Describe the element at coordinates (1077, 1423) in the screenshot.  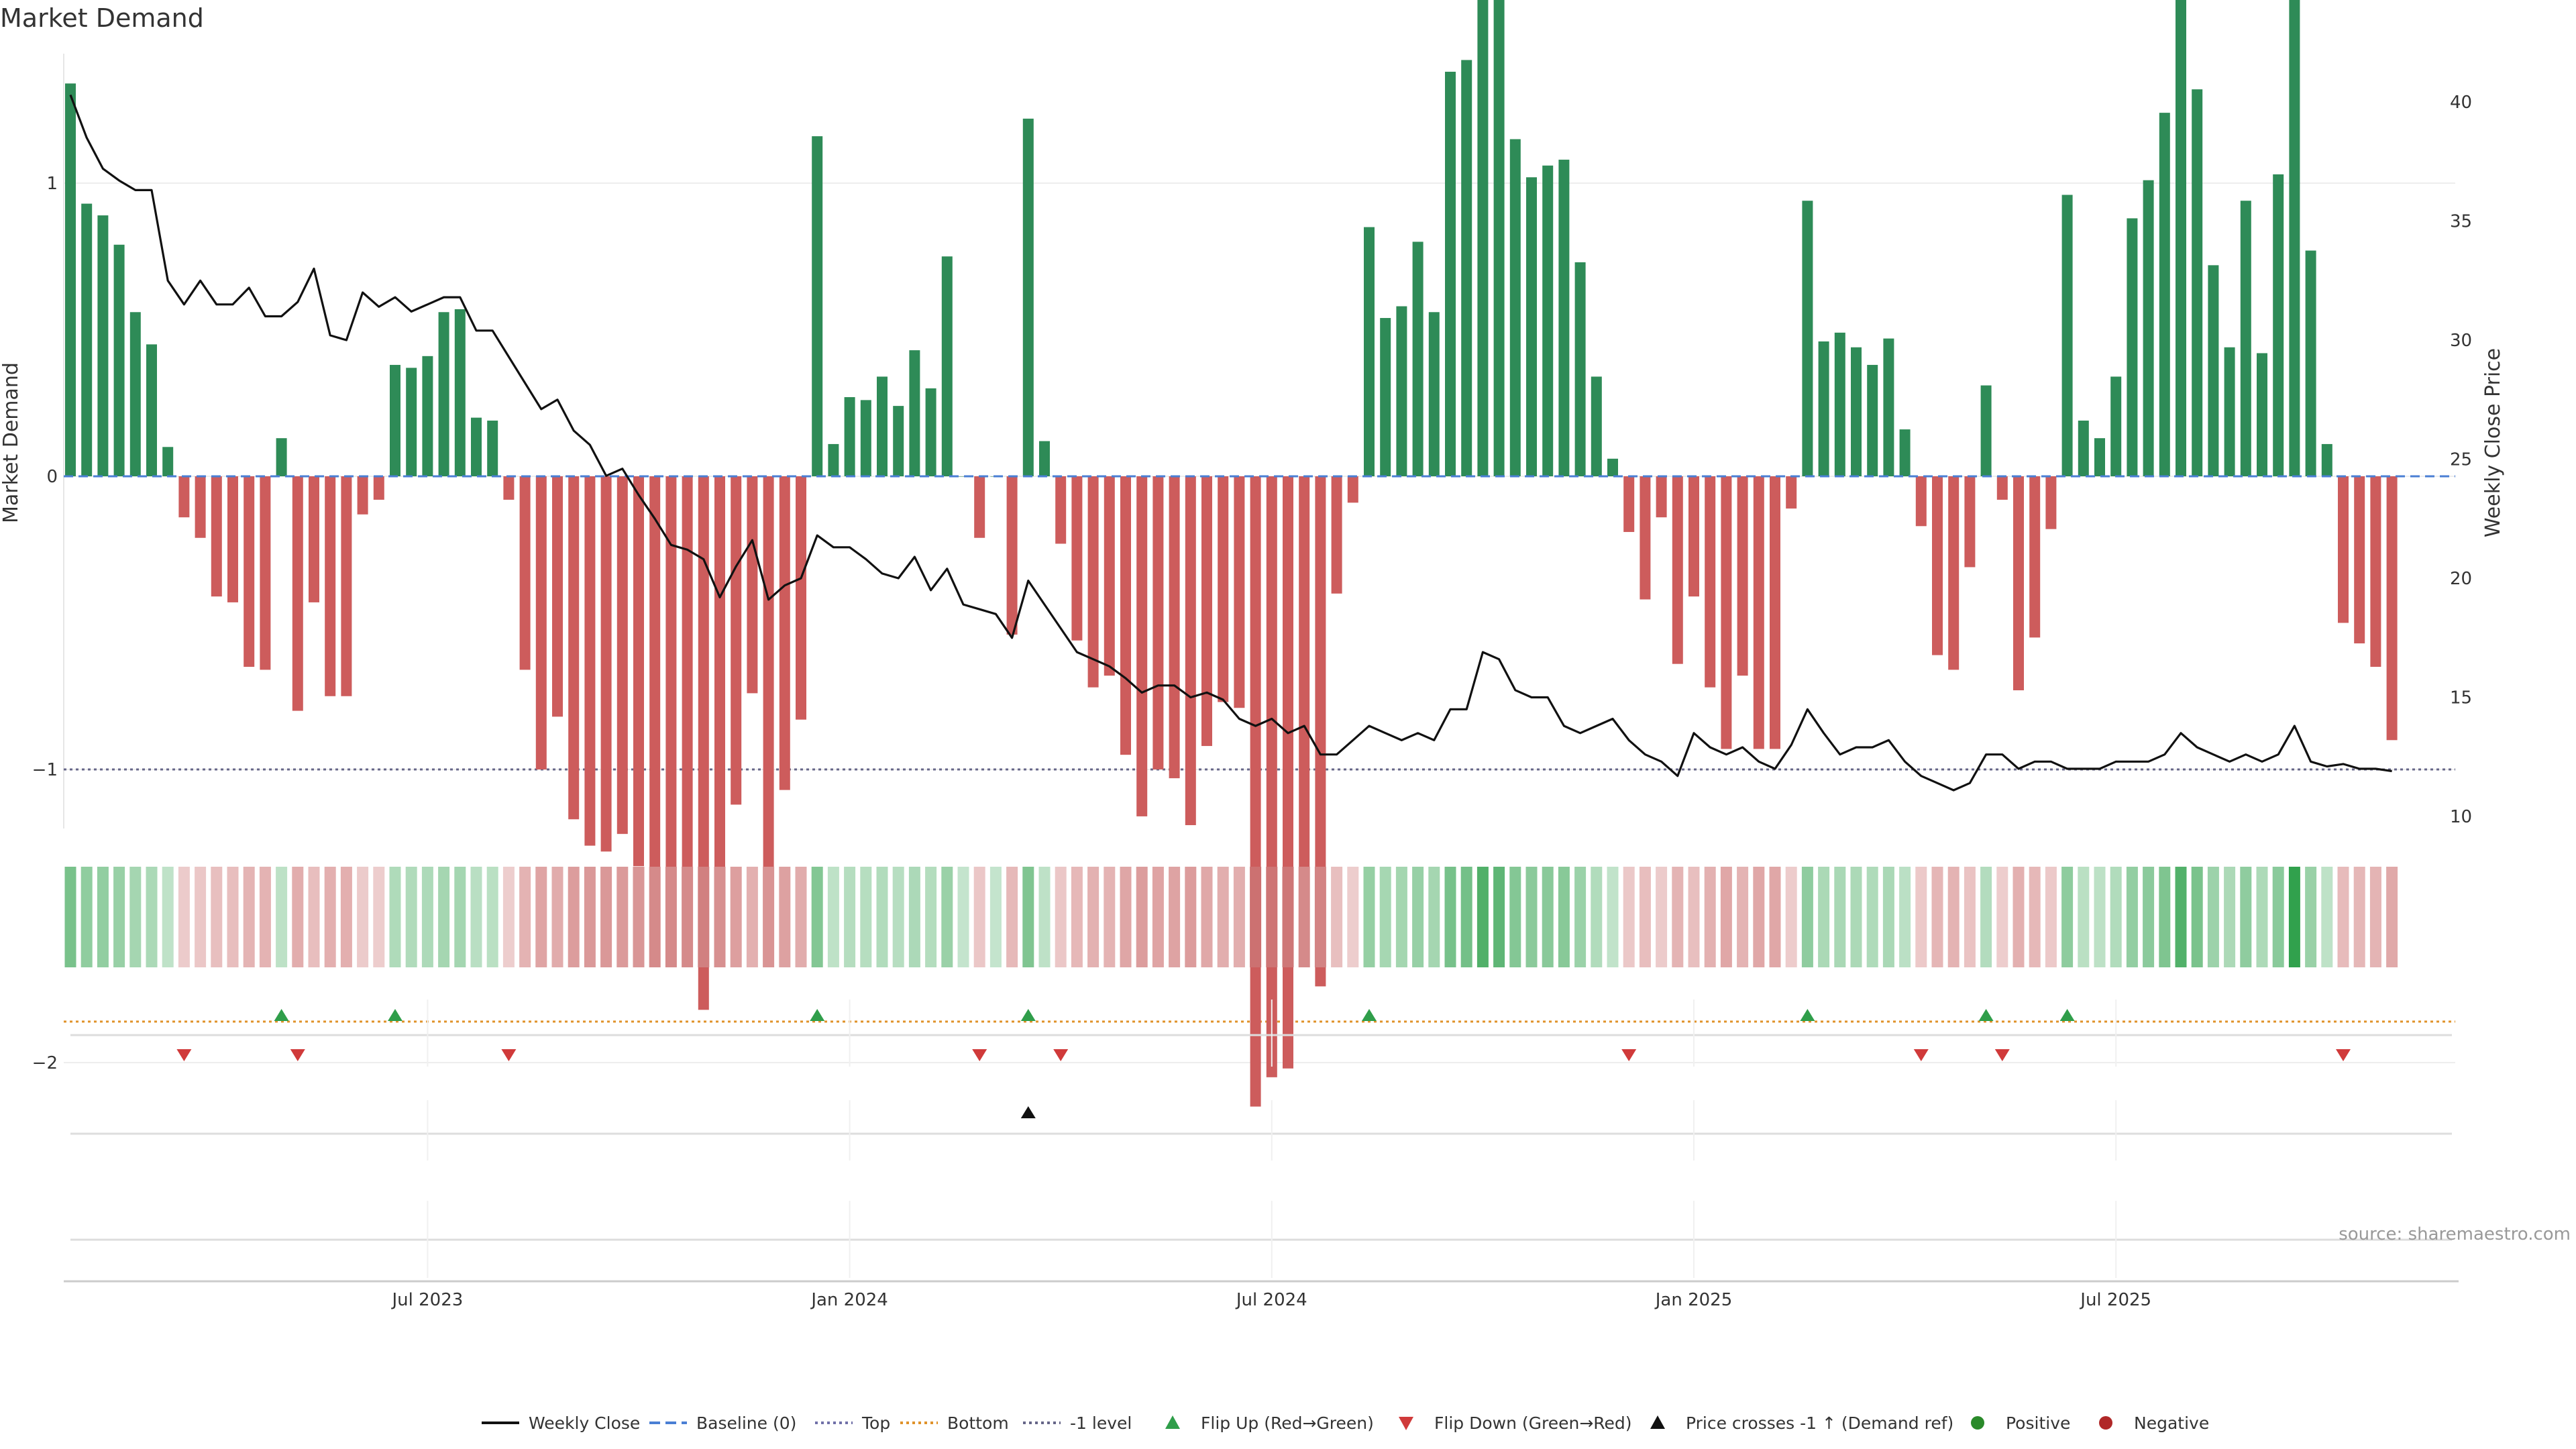
I see `legend-item-4: -1 level` at that location.